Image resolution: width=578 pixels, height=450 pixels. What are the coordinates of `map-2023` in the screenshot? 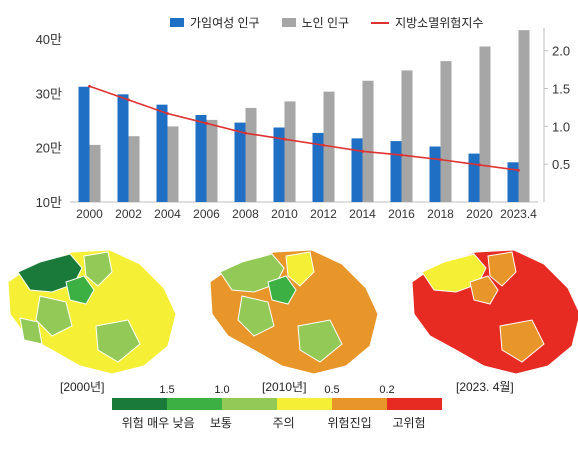 It's located at (494, 312).